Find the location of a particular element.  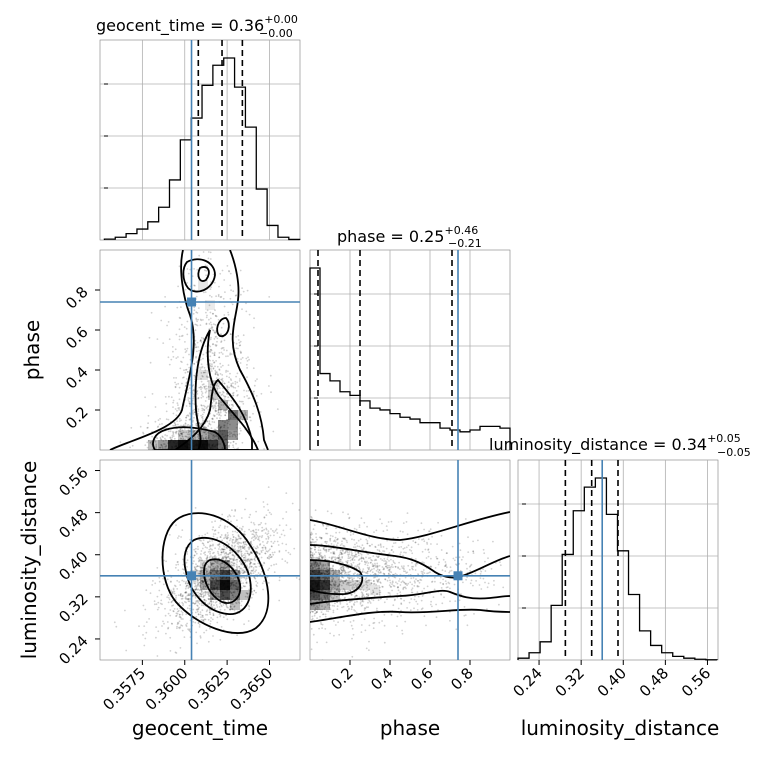

x-tick-label: 0.3575 is located at coordinates (124, 689).